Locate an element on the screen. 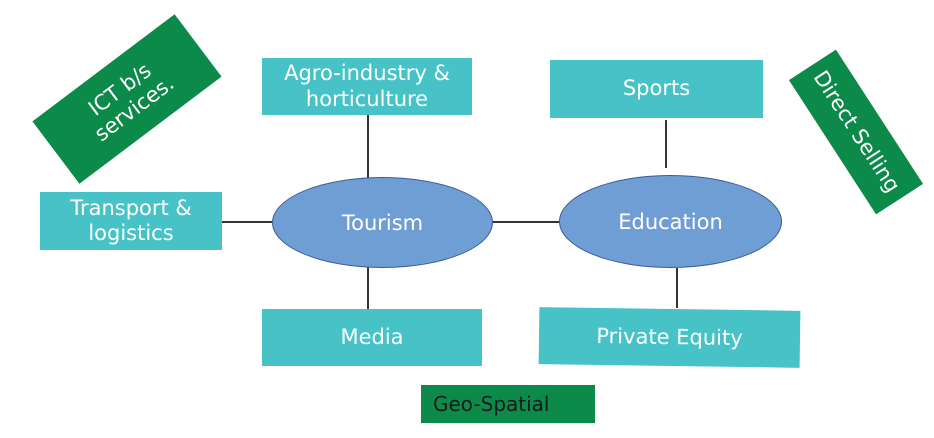 This screenshot has width=934, height=438. connector-sports-education is located at coordinates (666, 144).